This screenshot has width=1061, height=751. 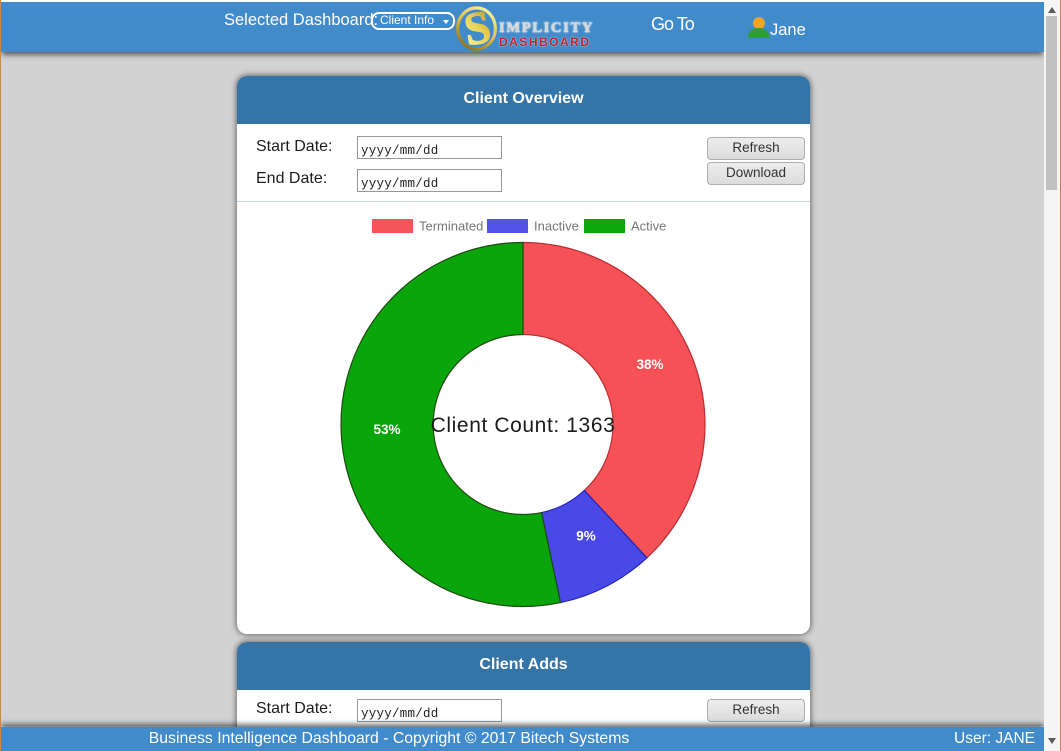 What do you see at coordinates (586, 535) in the screenshot?
I see `svg-text: 9%` at bounding box center [586, 535].